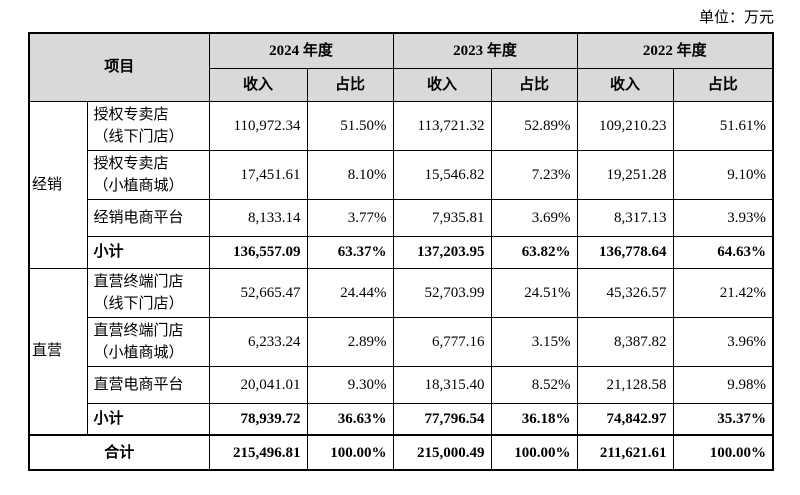  What do you see at coordinates (258, 452) in the screenshot?
I see `value-cell: 215,496.81` at bounding box center [258, 452].